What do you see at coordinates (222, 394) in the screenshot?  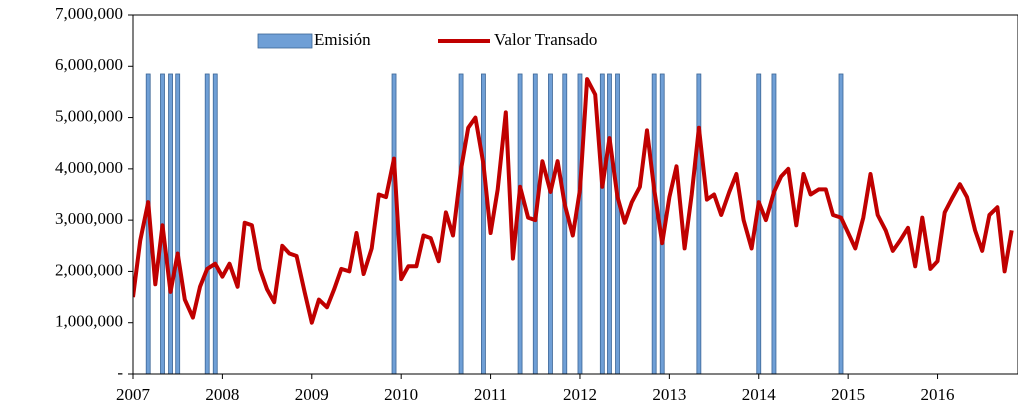 I see `x-tick-label: 2008` at bounding box center [222, 394].